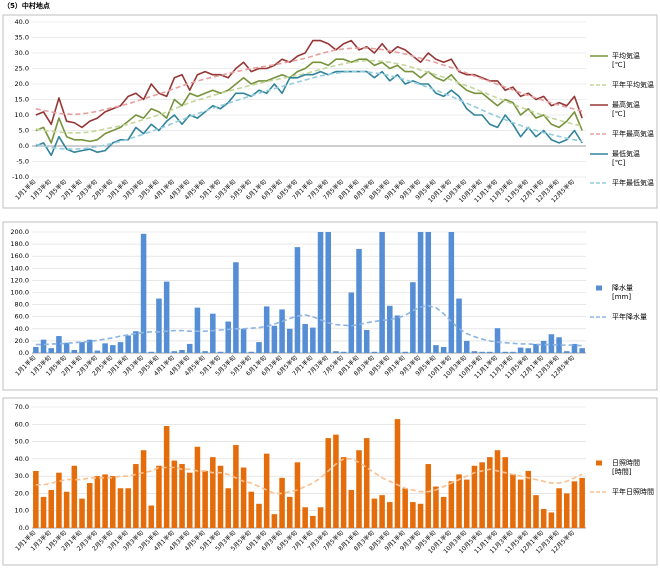 The width and height of the screenshot is (660, 568). I want to click on y-tick-label: 20.0, so click(22, 84).